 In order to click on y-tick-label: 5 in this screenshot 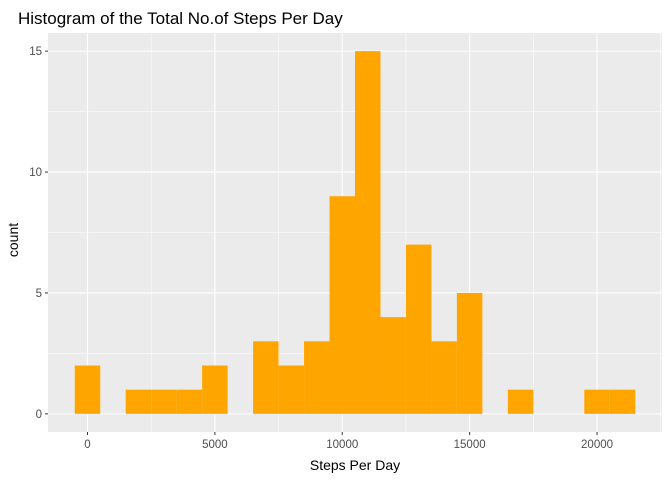, I will do `click(39, 294)`.